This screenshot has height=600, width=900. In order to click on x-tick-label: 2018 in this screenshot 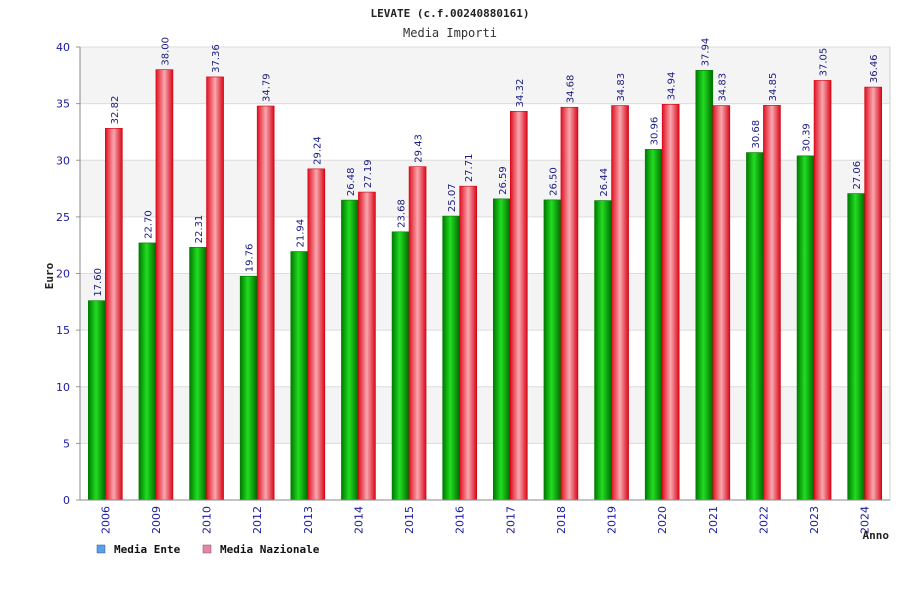, I will do `click(561, 520)`.